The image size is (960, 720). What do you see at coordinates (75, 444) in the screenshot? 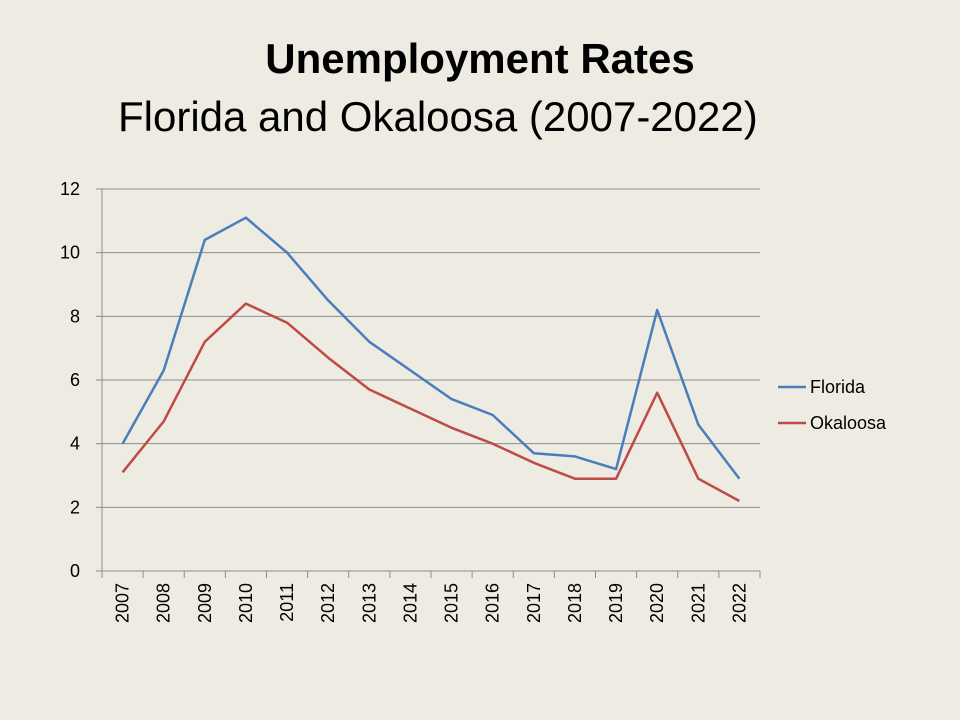
I see `y-tick-label: 4` at bounding box center [75, 444].